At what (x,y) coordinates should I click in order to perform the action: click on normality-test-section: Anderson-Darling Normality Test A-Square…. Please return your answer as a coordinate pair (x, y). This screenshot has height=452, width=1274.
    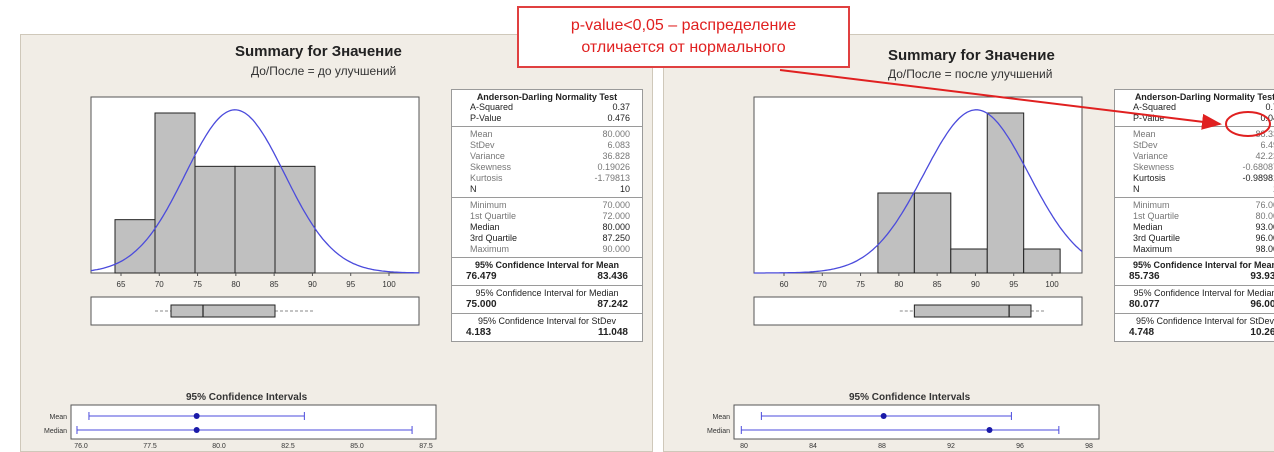
    Looking at the image, I should click on (547, 108).